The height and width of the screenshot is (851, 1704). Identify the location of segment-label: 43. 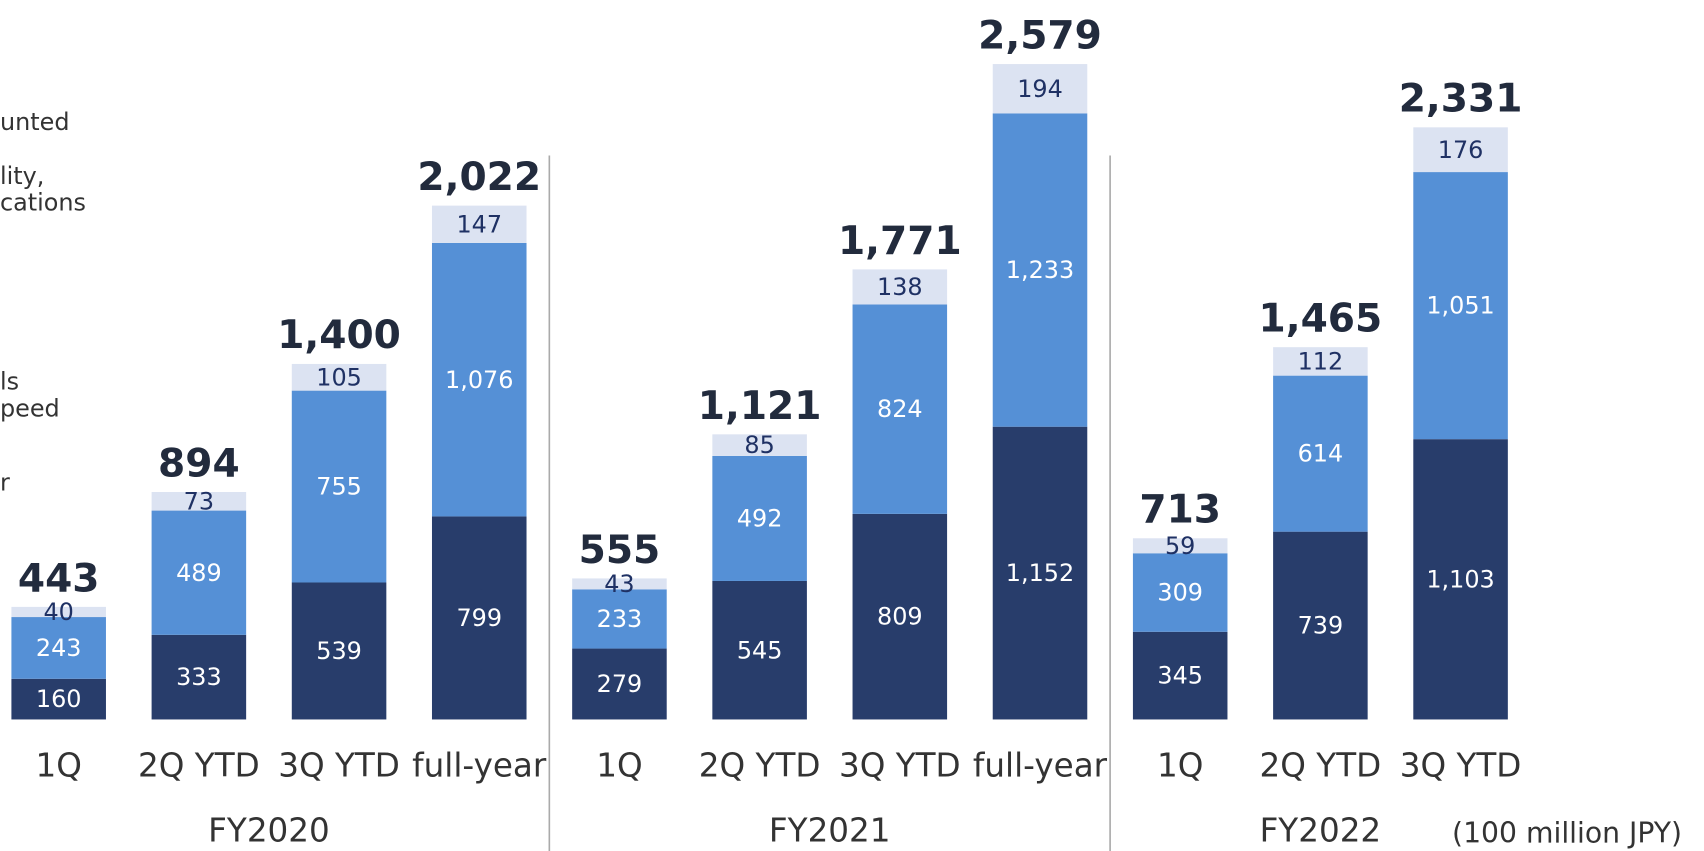
(619, 584).